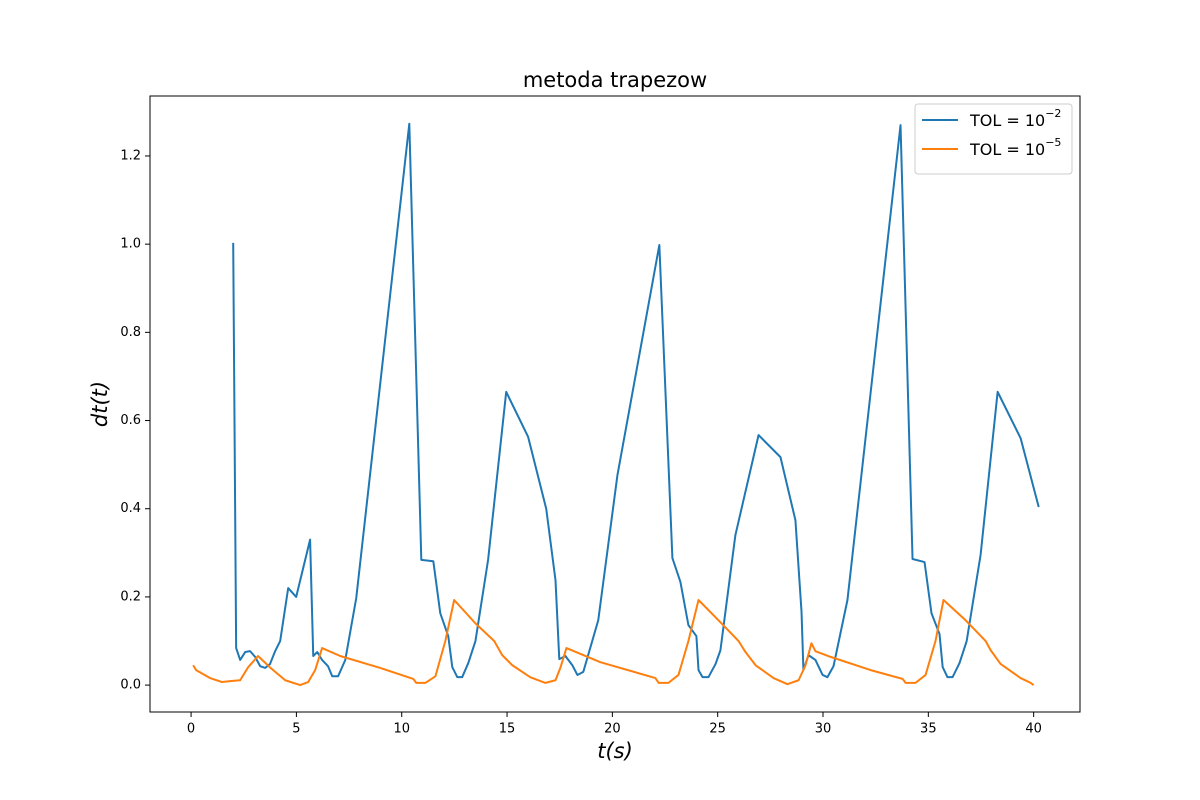  Describe the element at coordinates (130, 685) in the screenshot. I see `y-tick-label: 0.0` at that location.